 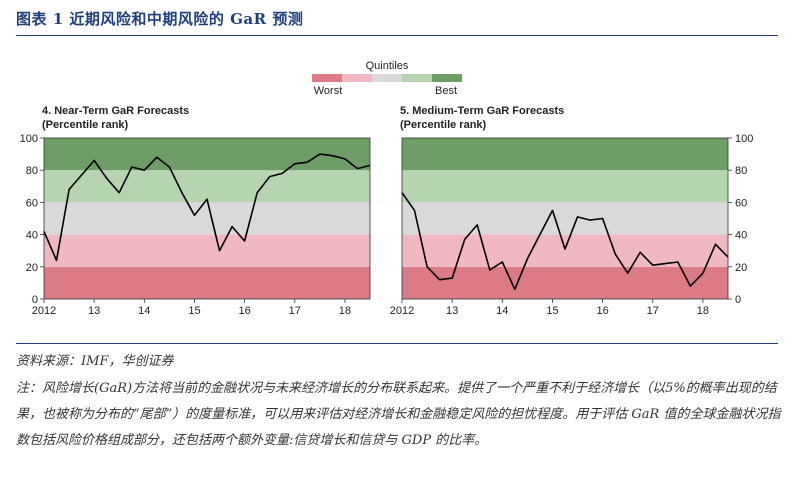 I want to click on legend-swatch-fourth, so click(x=417, y=78).